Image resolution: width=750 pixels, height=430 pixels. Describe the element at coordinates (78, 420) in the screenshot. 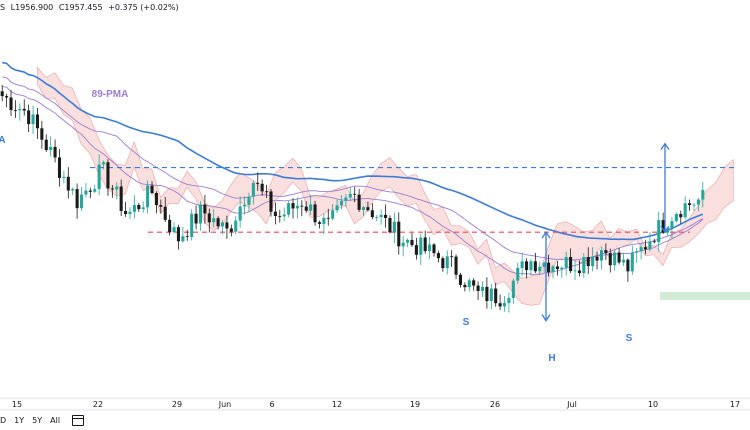

I see `calendar-icon` at that location.